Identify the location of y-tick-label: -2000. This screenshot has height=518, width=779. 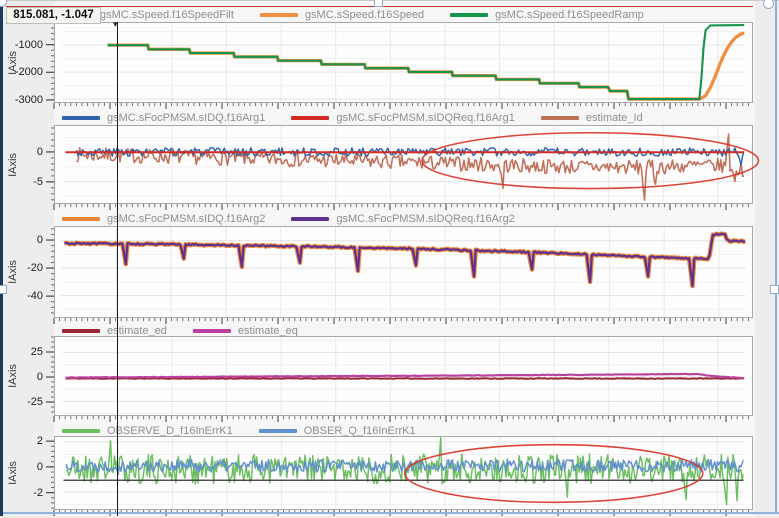
(28, 72).